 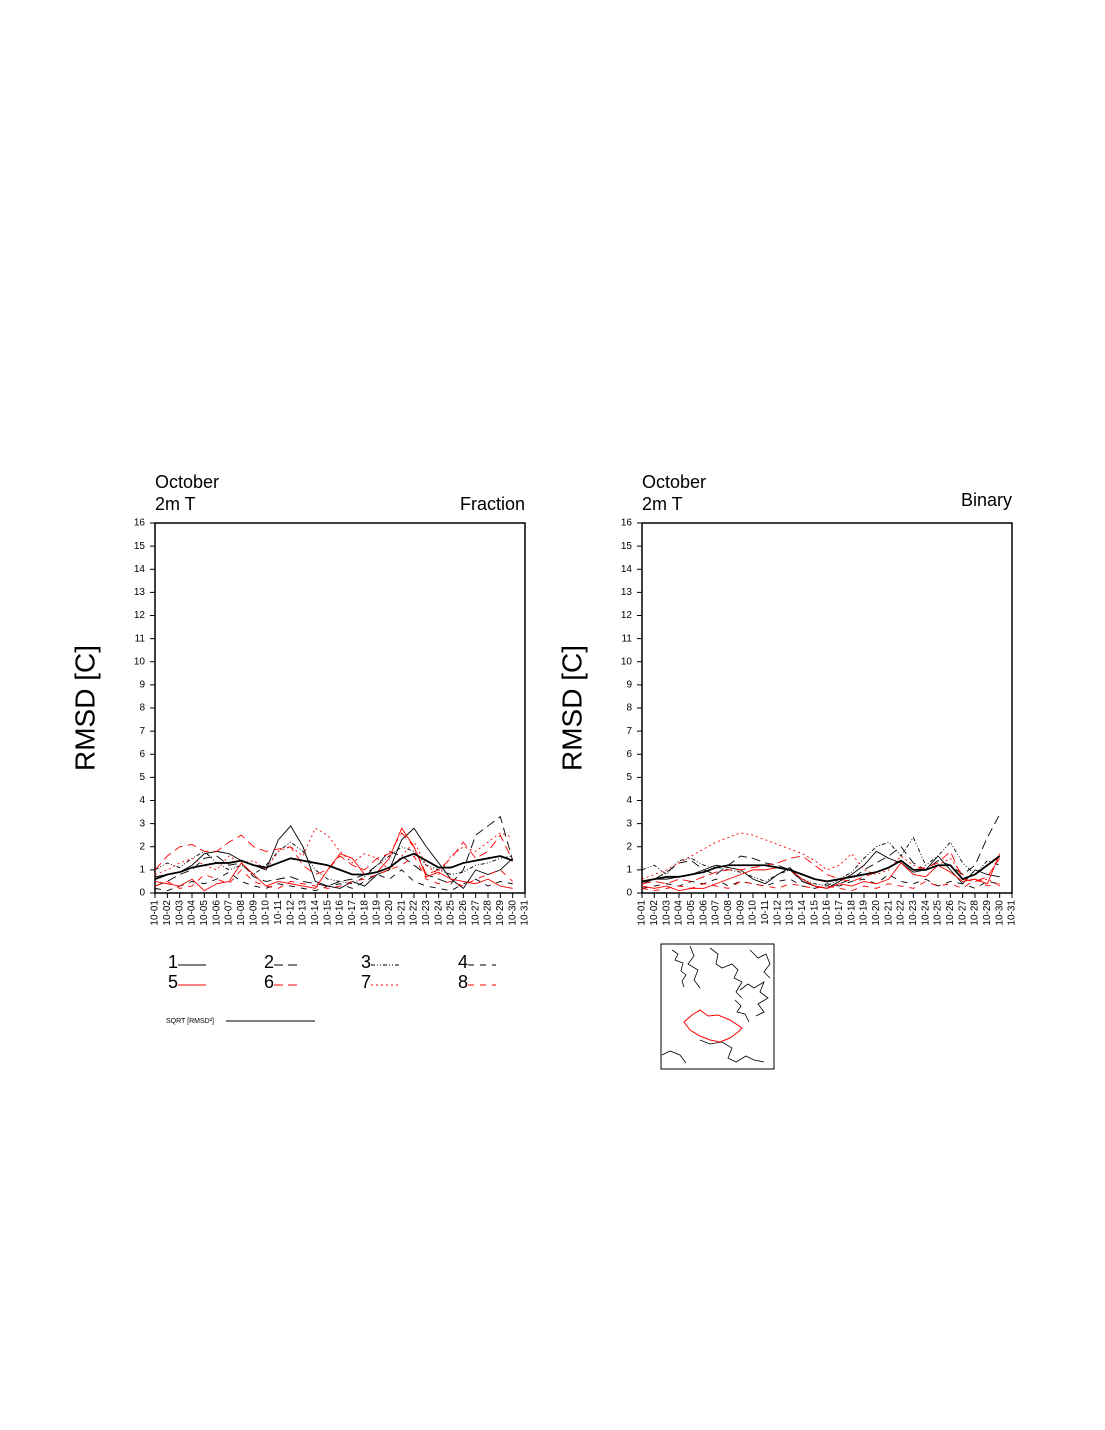 What do you see at coordinates (629, 800) in the screenshot?
I see `y-tick-label: 4` at bounding box center [629, 800].